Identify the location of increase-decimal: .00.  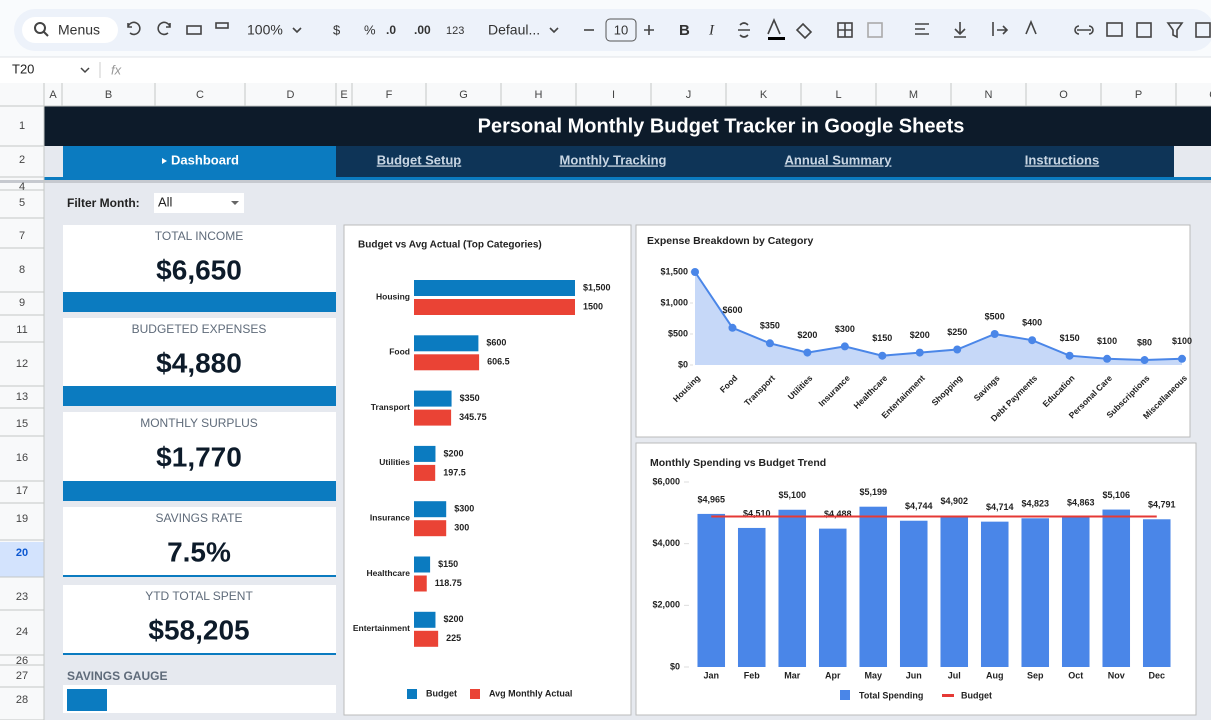
(422, 30).